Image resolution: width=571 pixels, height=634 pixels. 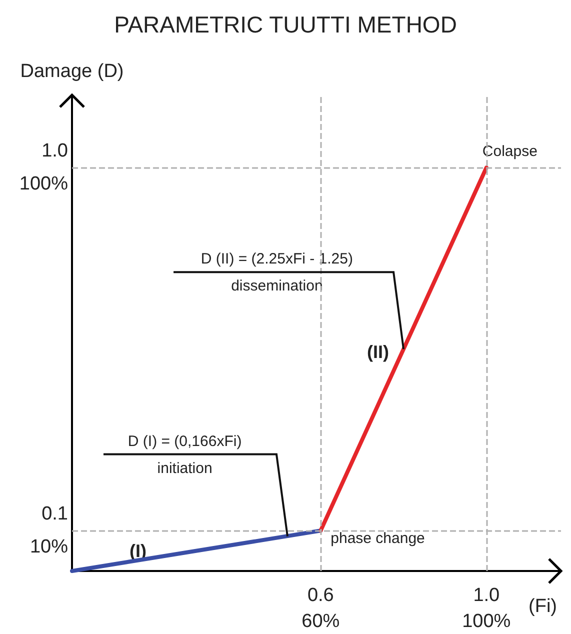 I want to click on annotation: Colapse, so click(x=510, y=151).